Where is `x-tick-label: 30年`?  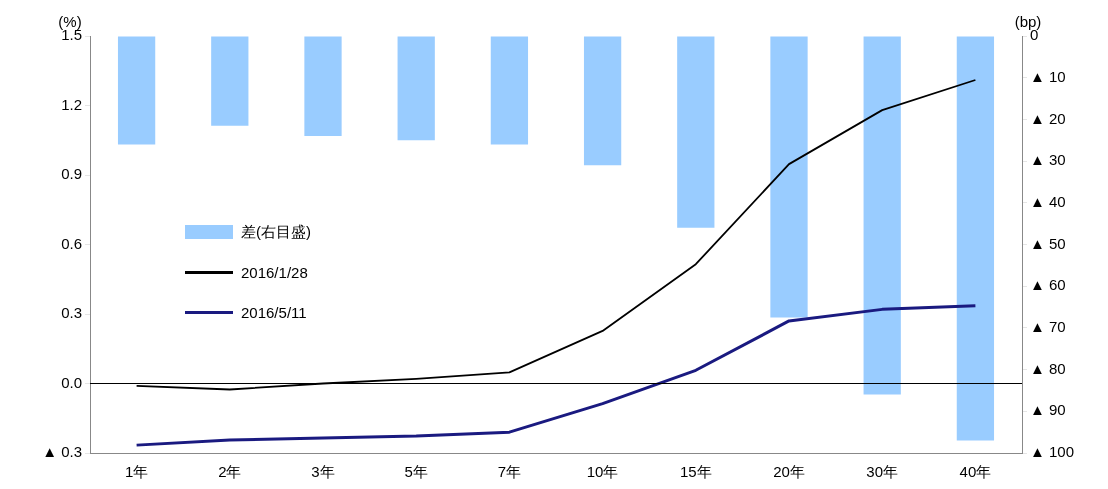 x-tick-label: 30年 is located at coordinates (882, 472).